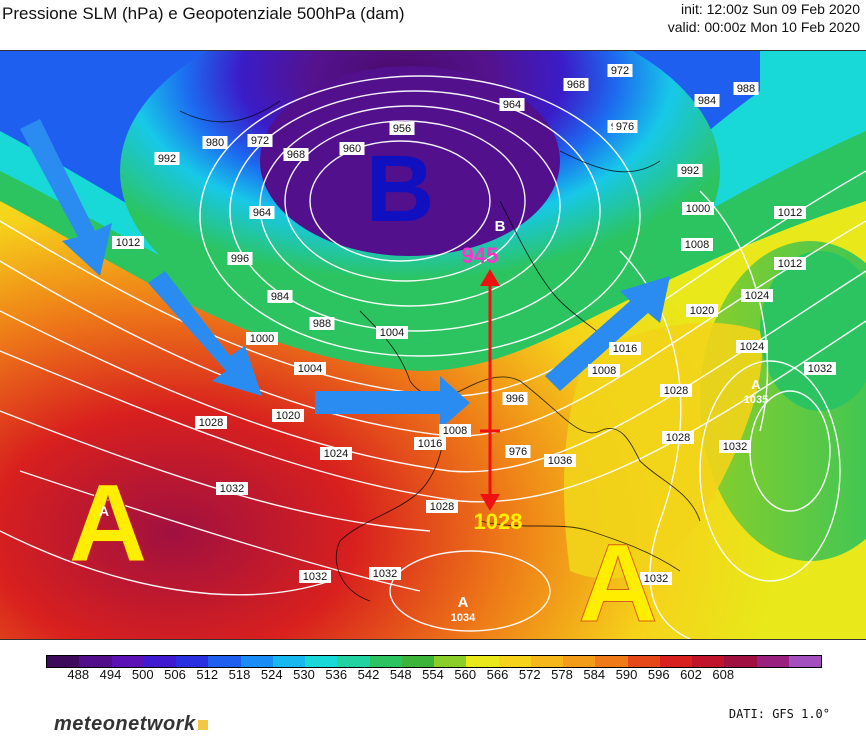 Image resolution: width=866 pixels, height=736 pixels. What do you see at coordinates (110, 674) in the screenshot?
I see `colorbar-tick-label: 494` at bounding box center [110, 674].